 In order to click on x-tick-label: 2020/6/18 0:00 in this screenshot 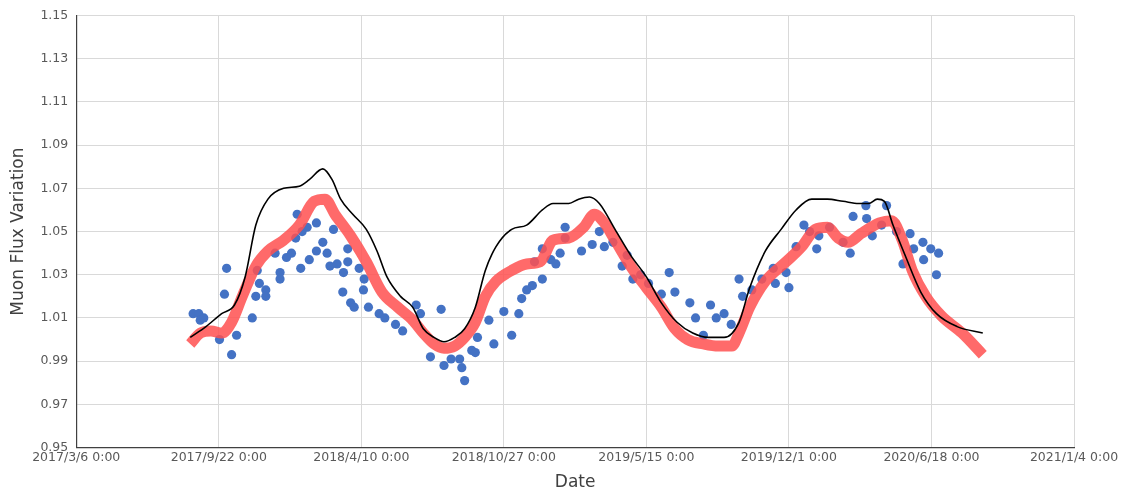, I will do `click(931, 457)`.